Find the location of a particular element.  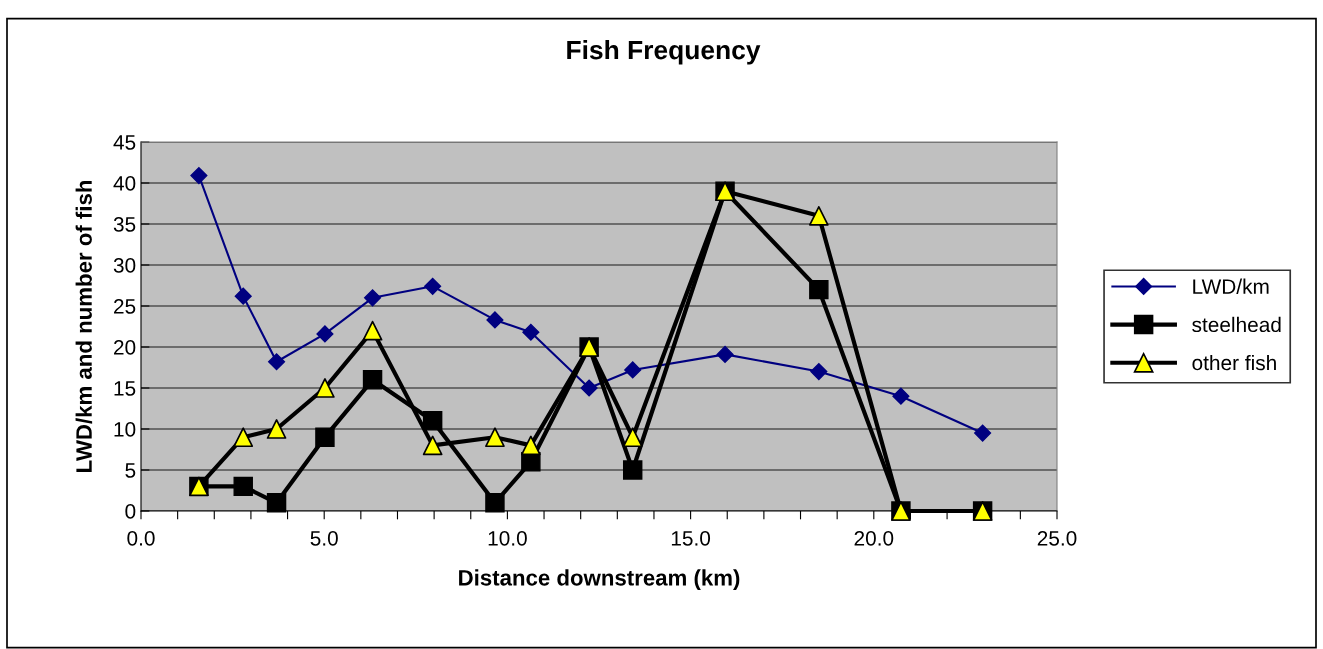

x-tick-label: 10.0 is located at coordinates (507, 538).